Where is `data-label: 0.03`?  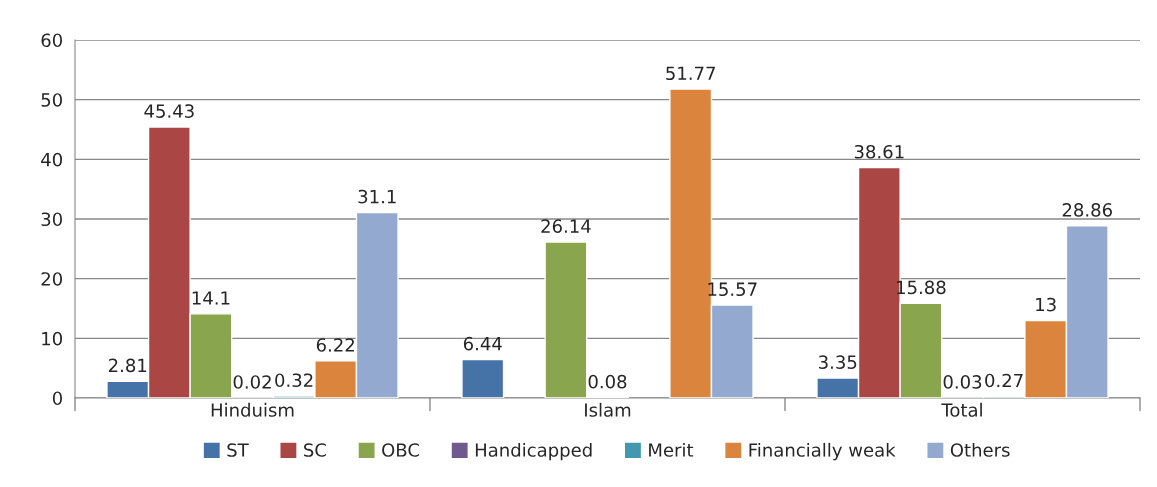
data-label: 0.03 is located at coordinates (962, 382).